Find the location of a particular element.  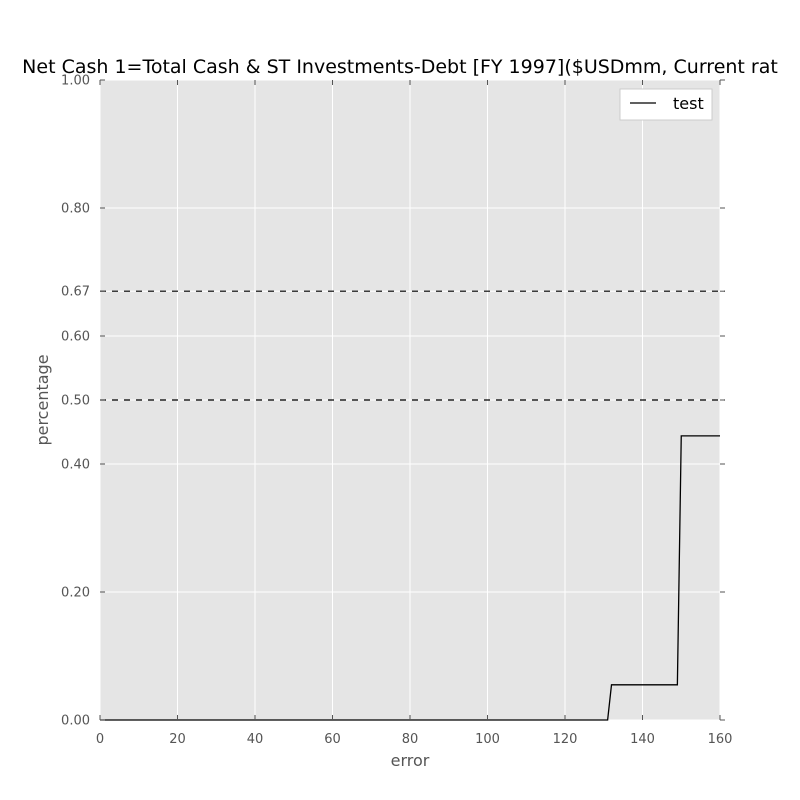

y-tick-label: 0.67 is located at coordinates (75, 292).